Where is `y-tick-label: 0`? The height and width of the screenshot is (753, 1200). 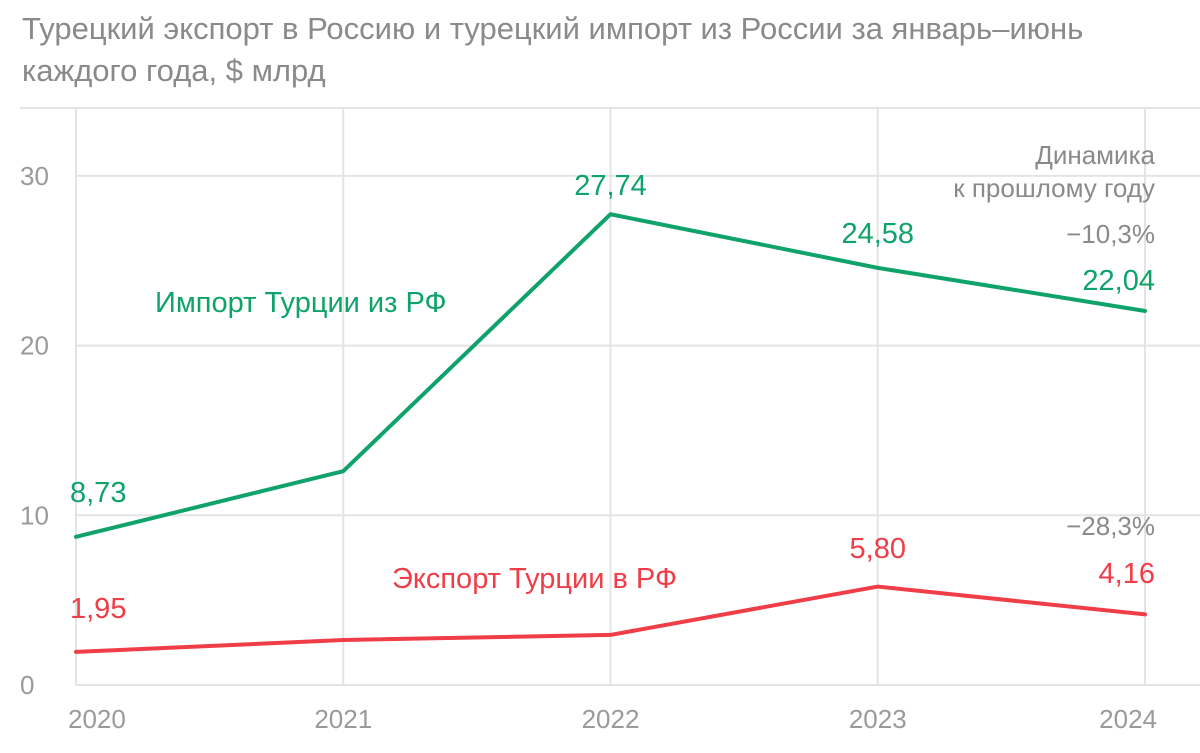
y-tick-label: 0 is located at coordinates (27, 685).